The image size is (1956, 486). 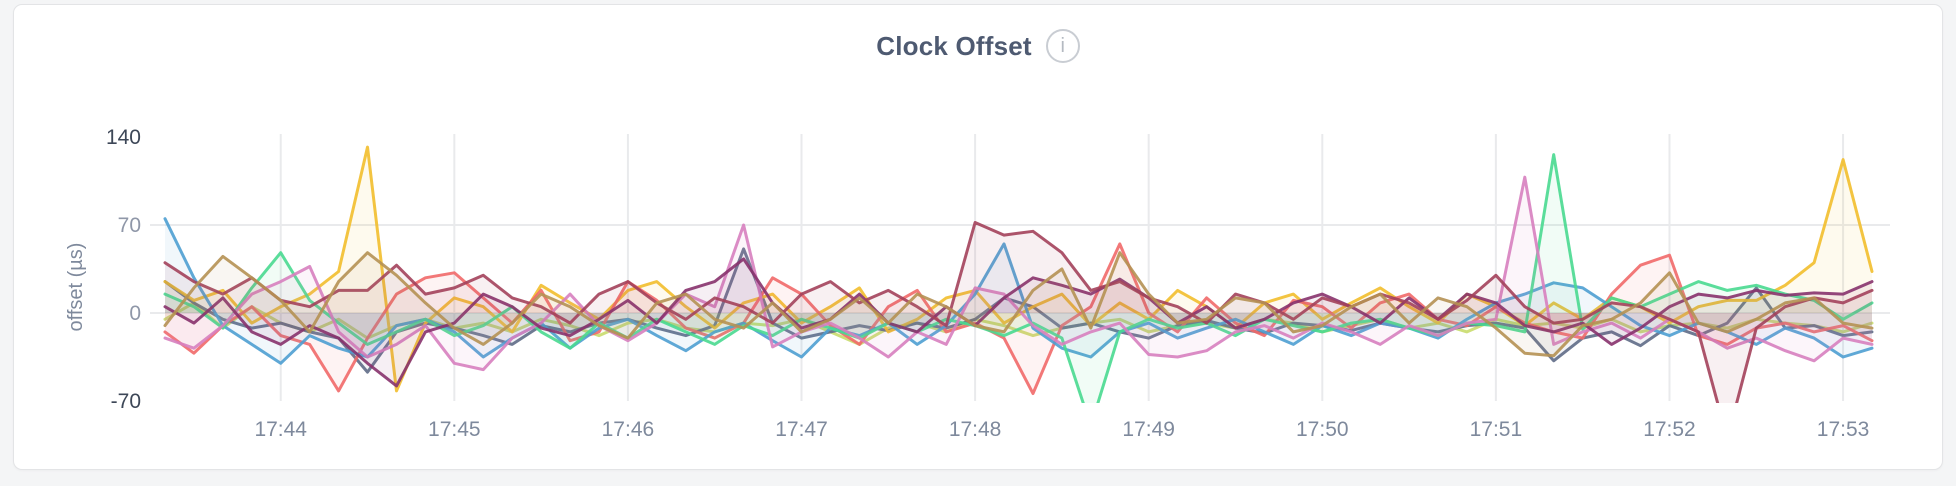 I want to click on x-tick-label-17:44: 17:44, so click(x=280, y=429).